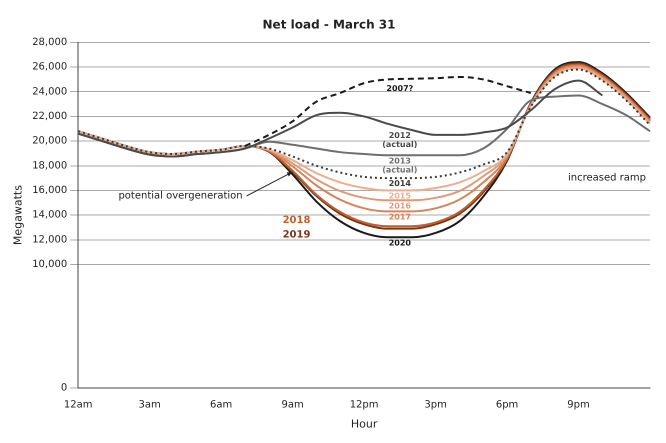  What do you see at coordinates (221, 404) in the screenshot?
I see `x-tick-label: 6am` at bounding box center [221, 404].